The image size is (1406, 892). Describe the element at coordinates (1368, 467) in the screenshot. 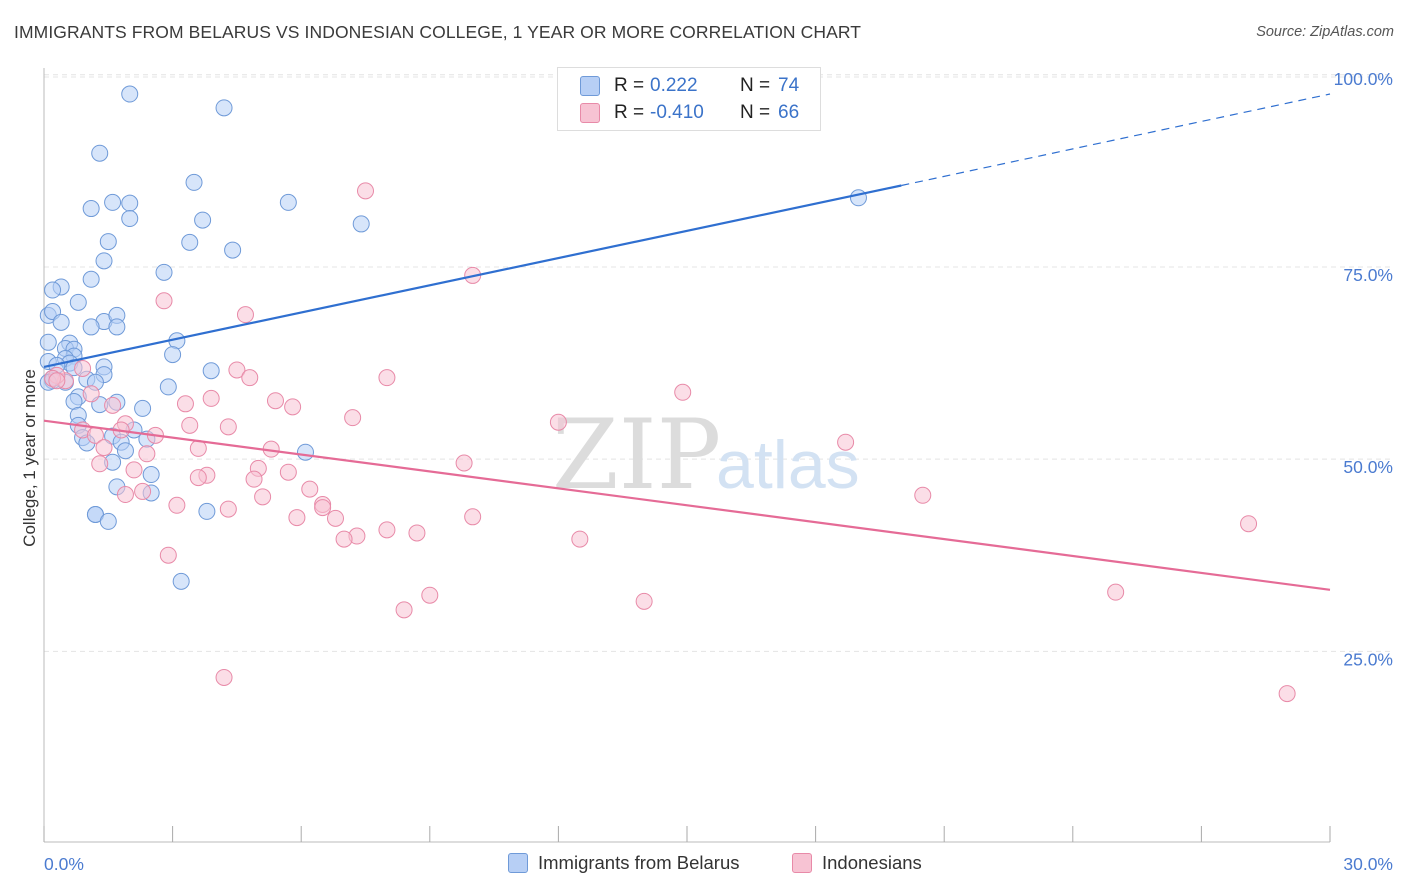

I see `y-tick-label: 50.0%` at that location.